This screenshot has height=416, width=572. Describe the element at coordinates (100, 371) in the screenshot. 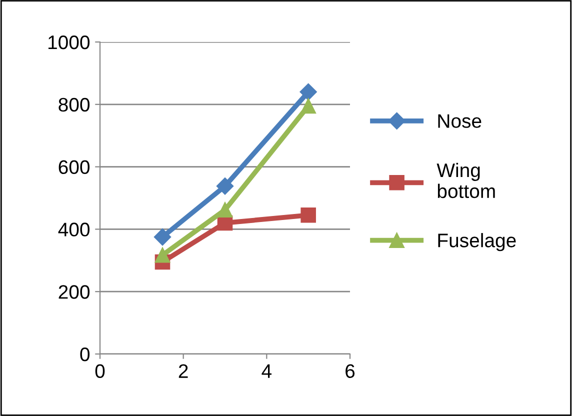

I see `x-tick-label: 0` at that location.